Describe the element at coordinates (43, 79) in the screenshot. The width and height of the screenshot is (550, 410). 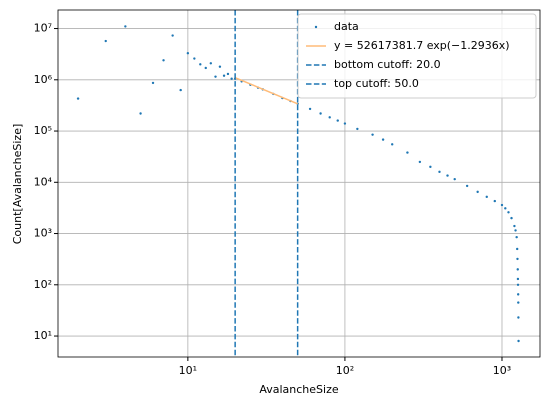
I see `y-tick-label: 10⁶` at that location.